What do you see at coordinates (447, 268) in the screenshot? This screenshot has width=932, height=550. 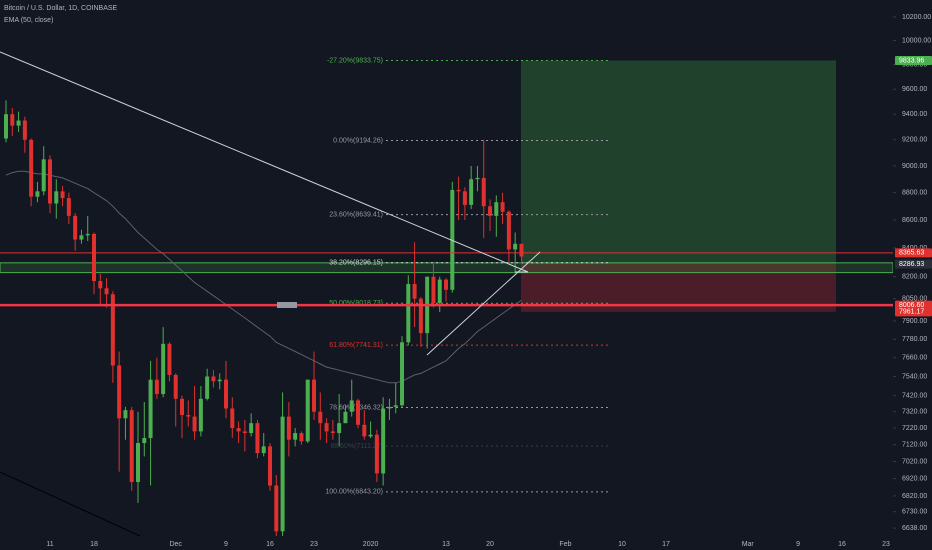 I see `support-zone` at bounding box center [447, 268].